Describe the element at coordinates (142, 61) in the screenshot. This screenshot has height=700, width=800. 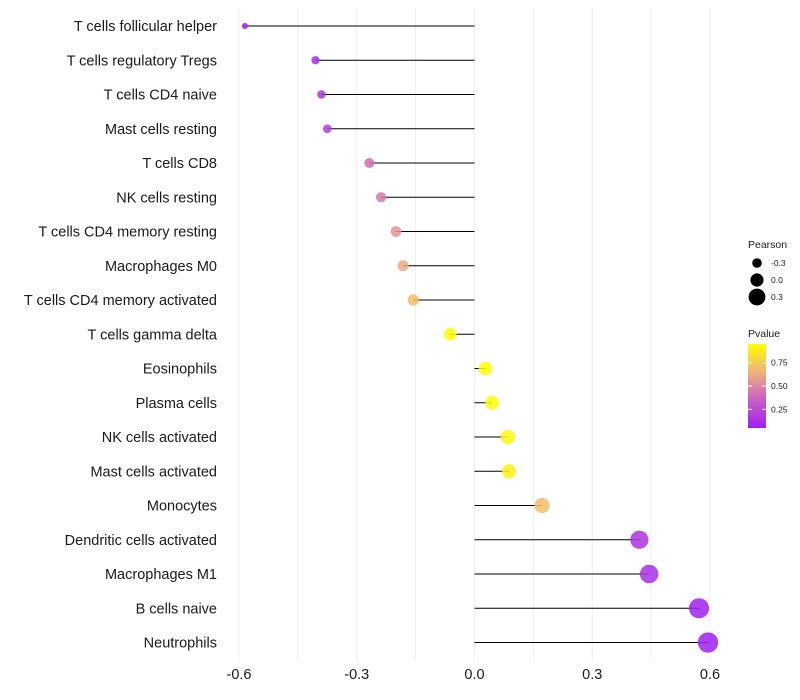
I see `category-label: T cells regulatory Tregs` at that location.